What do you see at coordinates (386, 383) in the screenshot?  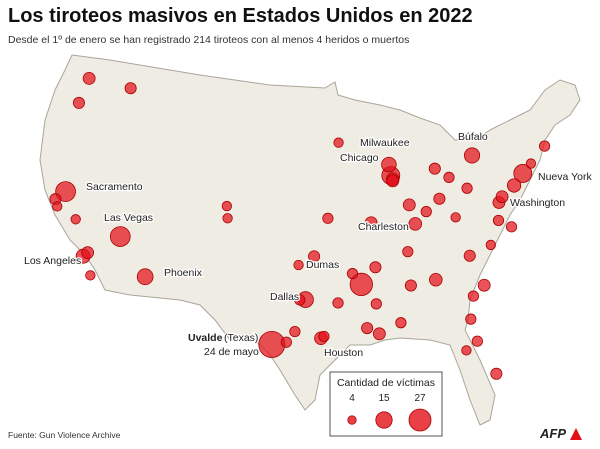 I see `legend-title: Cantidad de víctimas` at bounding box center [386, 383].